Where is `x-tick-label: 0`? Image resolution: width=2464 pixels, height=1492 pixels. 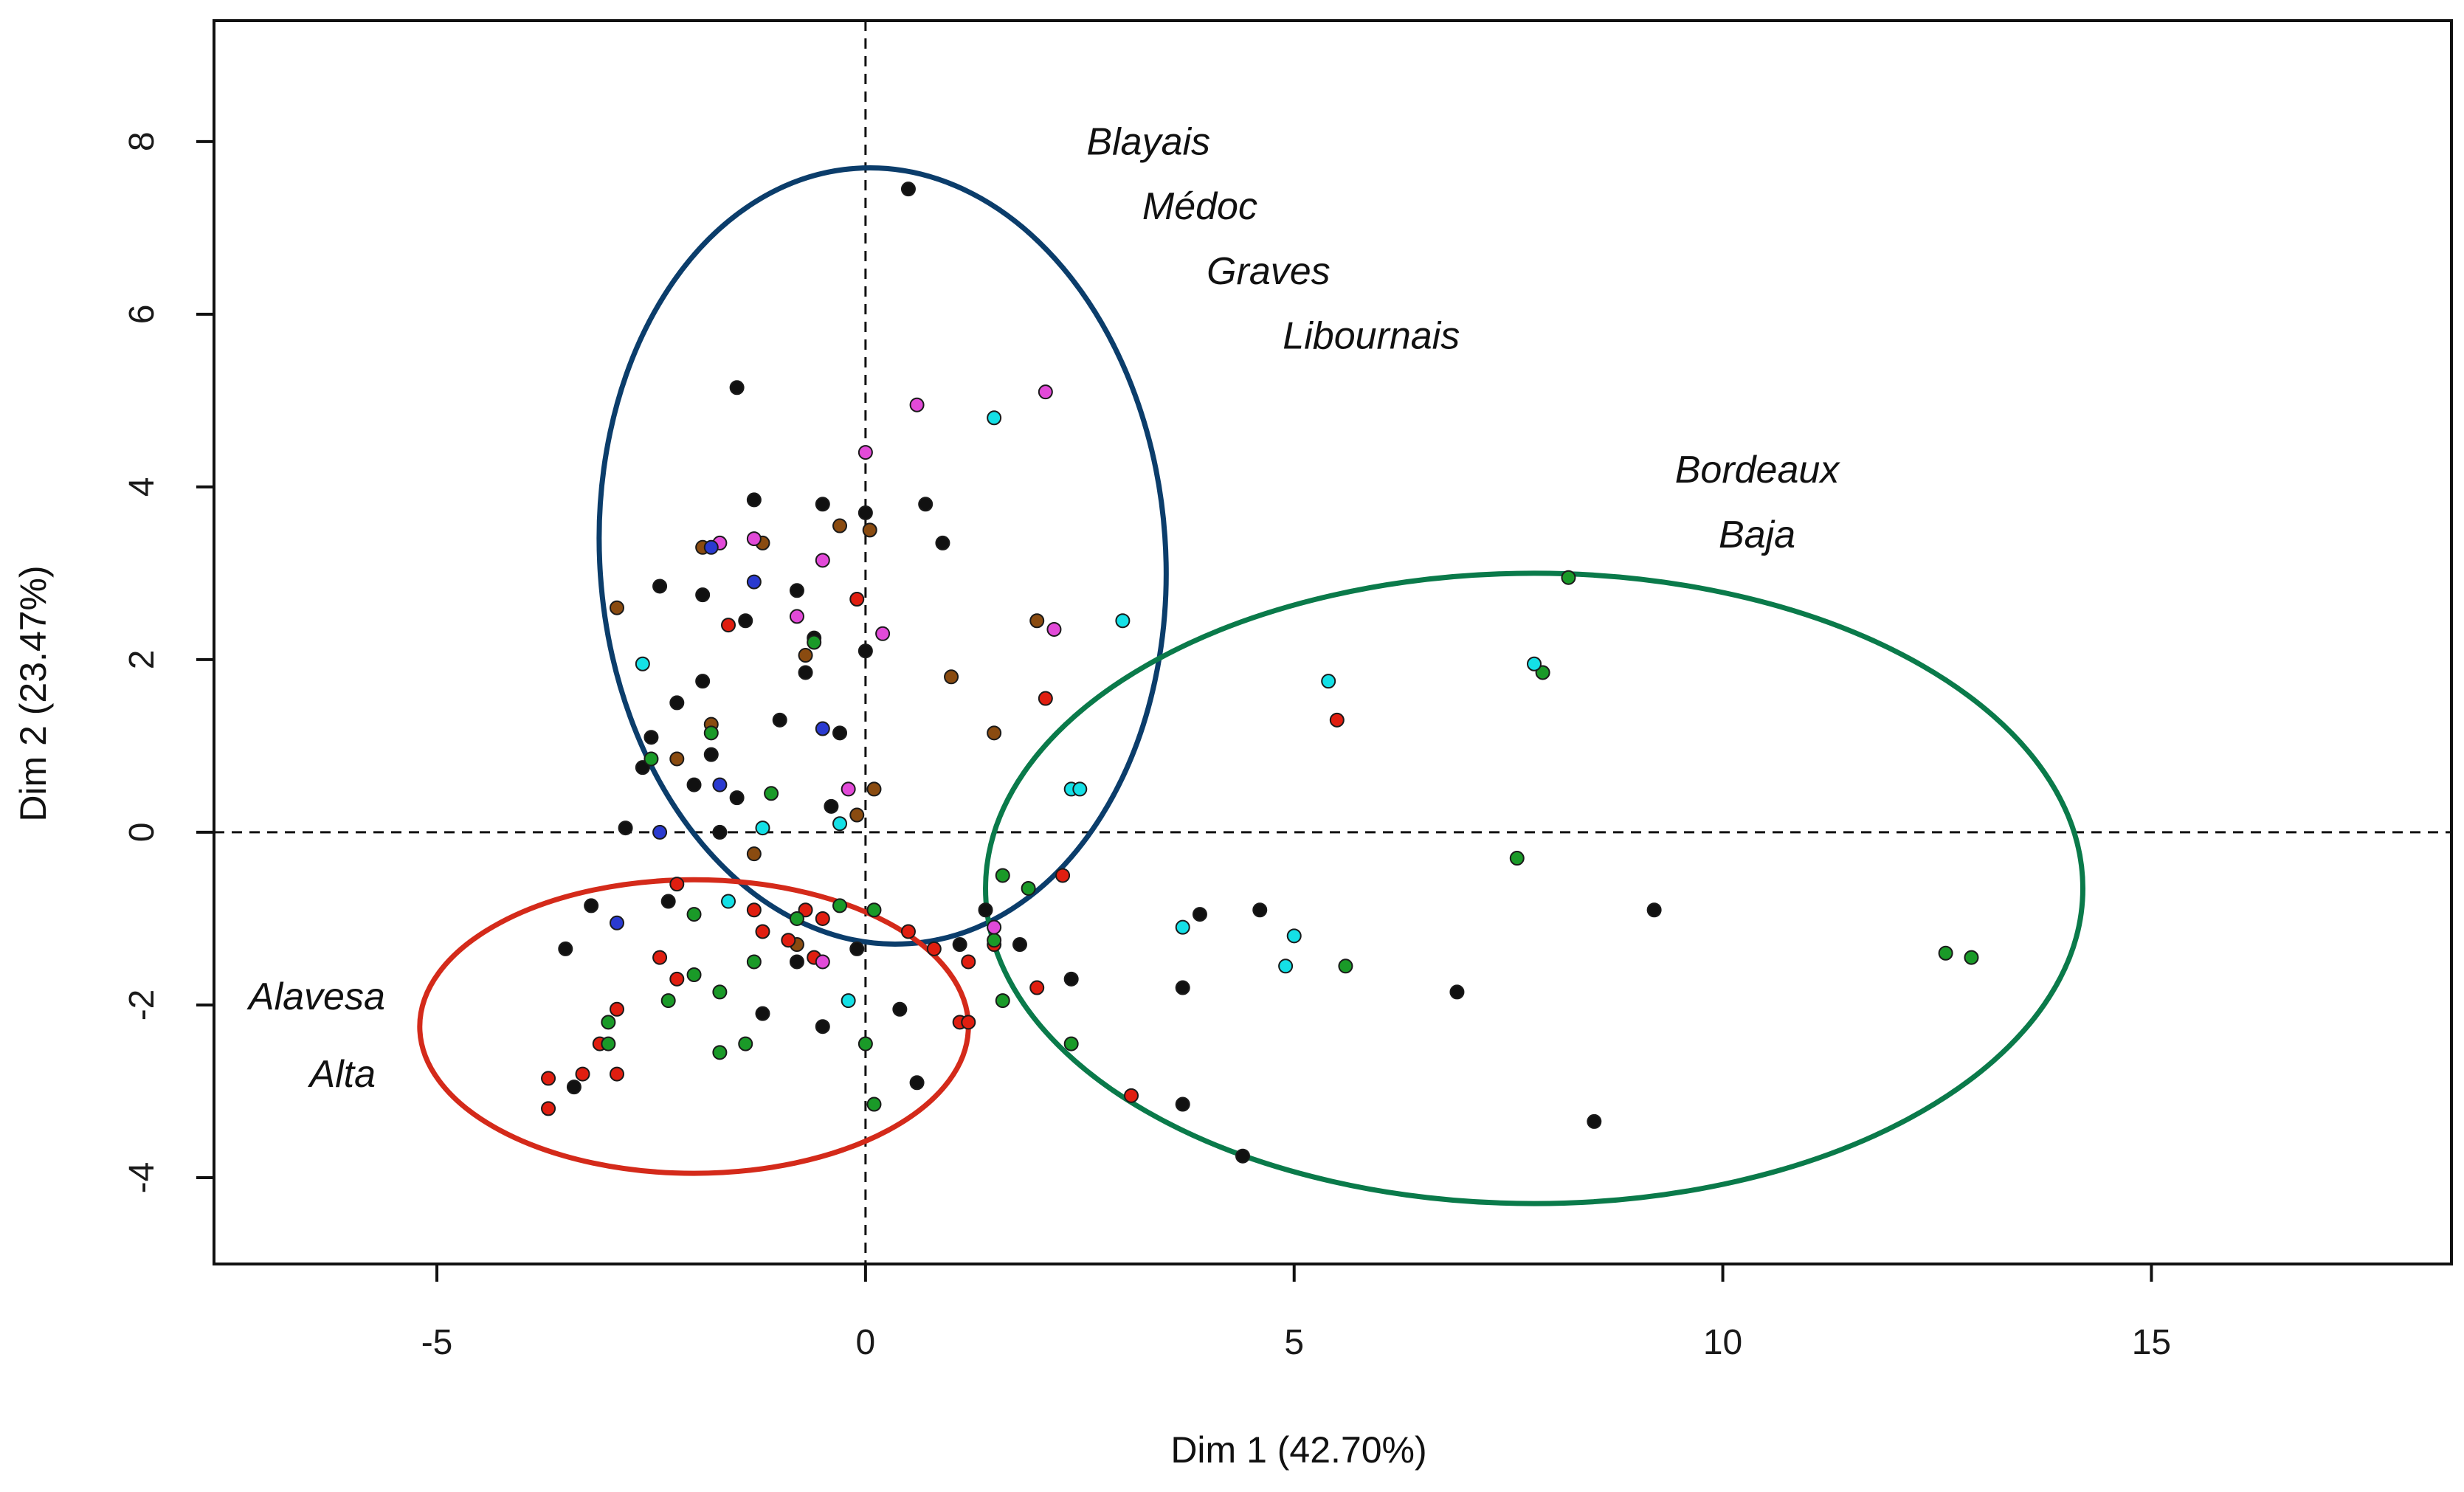
x-tick-label: 0 is located at coordinates (866, 1342).